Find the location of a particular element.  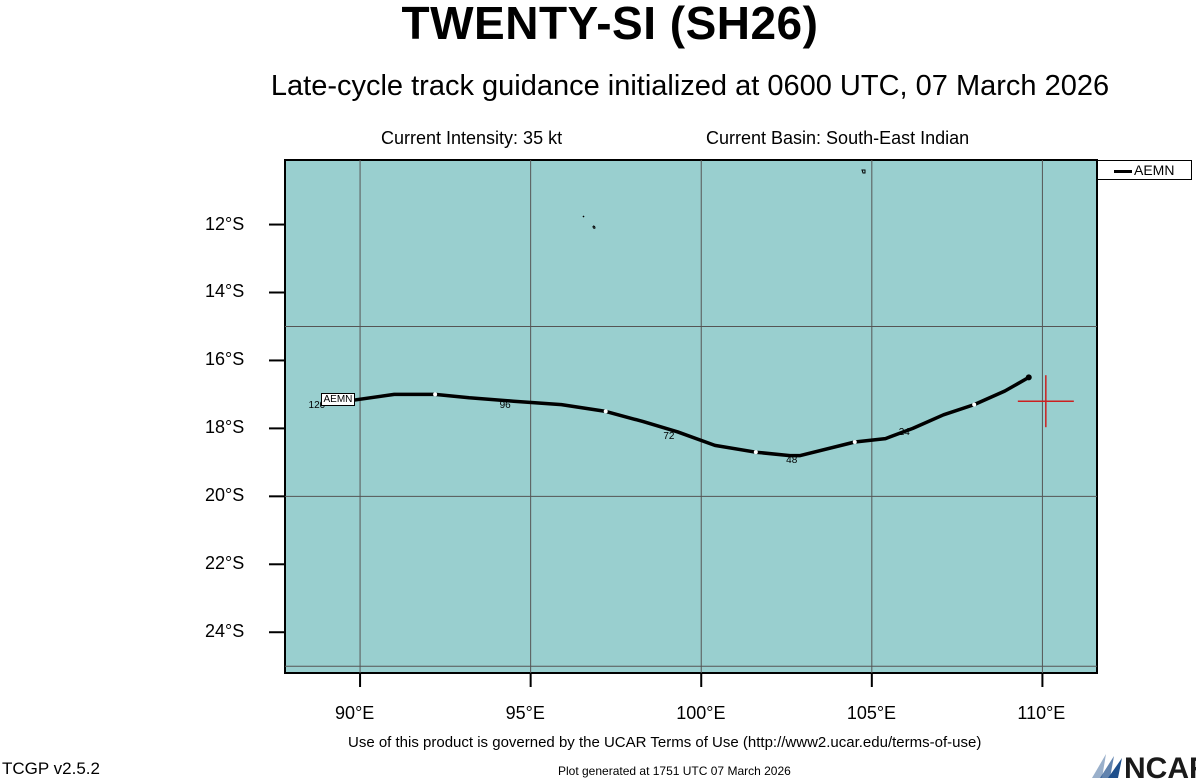

version-label: TCGP v2.5.2 is located at coordinates (51, 768).